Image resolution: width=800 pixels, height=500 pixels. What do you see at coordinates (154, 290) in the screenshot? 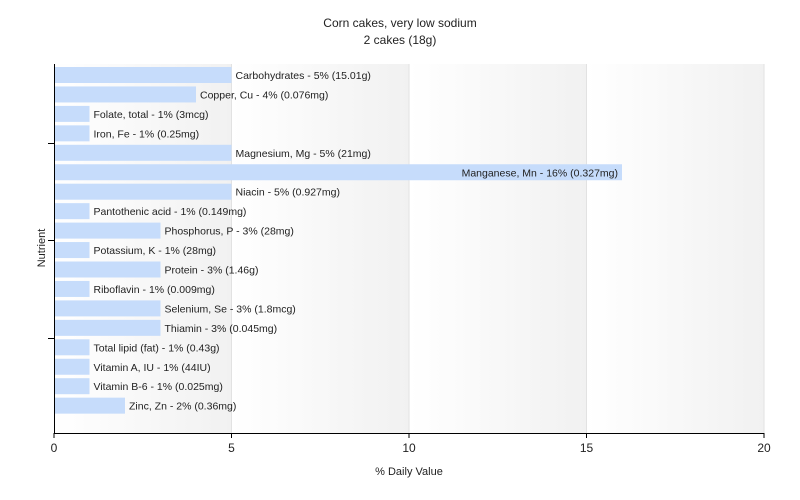
I see `data-label: Riboflavin - 1% (0.009mg)` at bounding box center [154, 290].